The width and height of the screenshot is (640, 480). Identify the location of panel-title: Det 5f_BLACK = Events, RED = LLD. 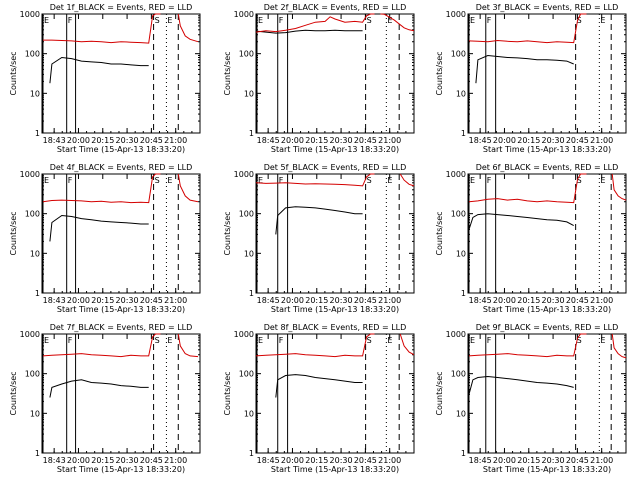
(335, 167).